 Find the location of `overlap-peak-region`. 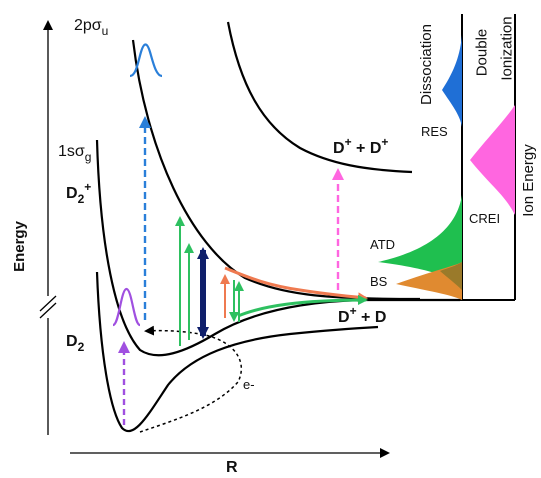

overlap-peak-region is located at coordinates (451, 276).